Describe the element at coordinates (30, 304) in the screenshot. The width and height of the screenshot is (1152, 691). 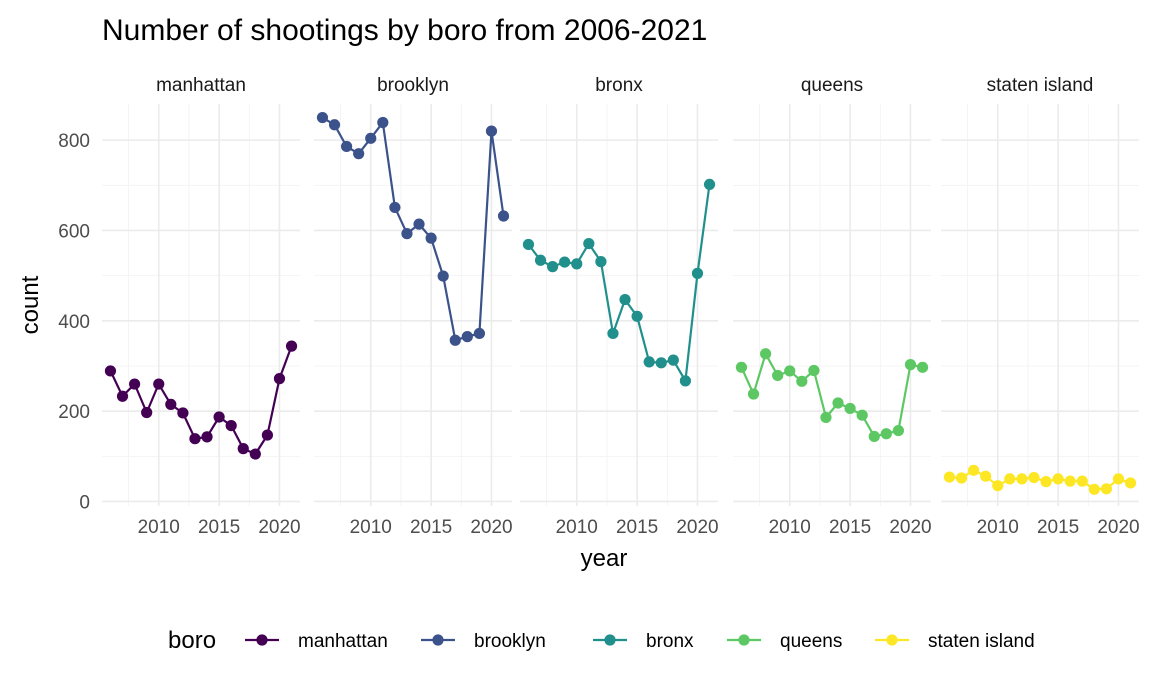
I see `y-axis-title: count` at that location.